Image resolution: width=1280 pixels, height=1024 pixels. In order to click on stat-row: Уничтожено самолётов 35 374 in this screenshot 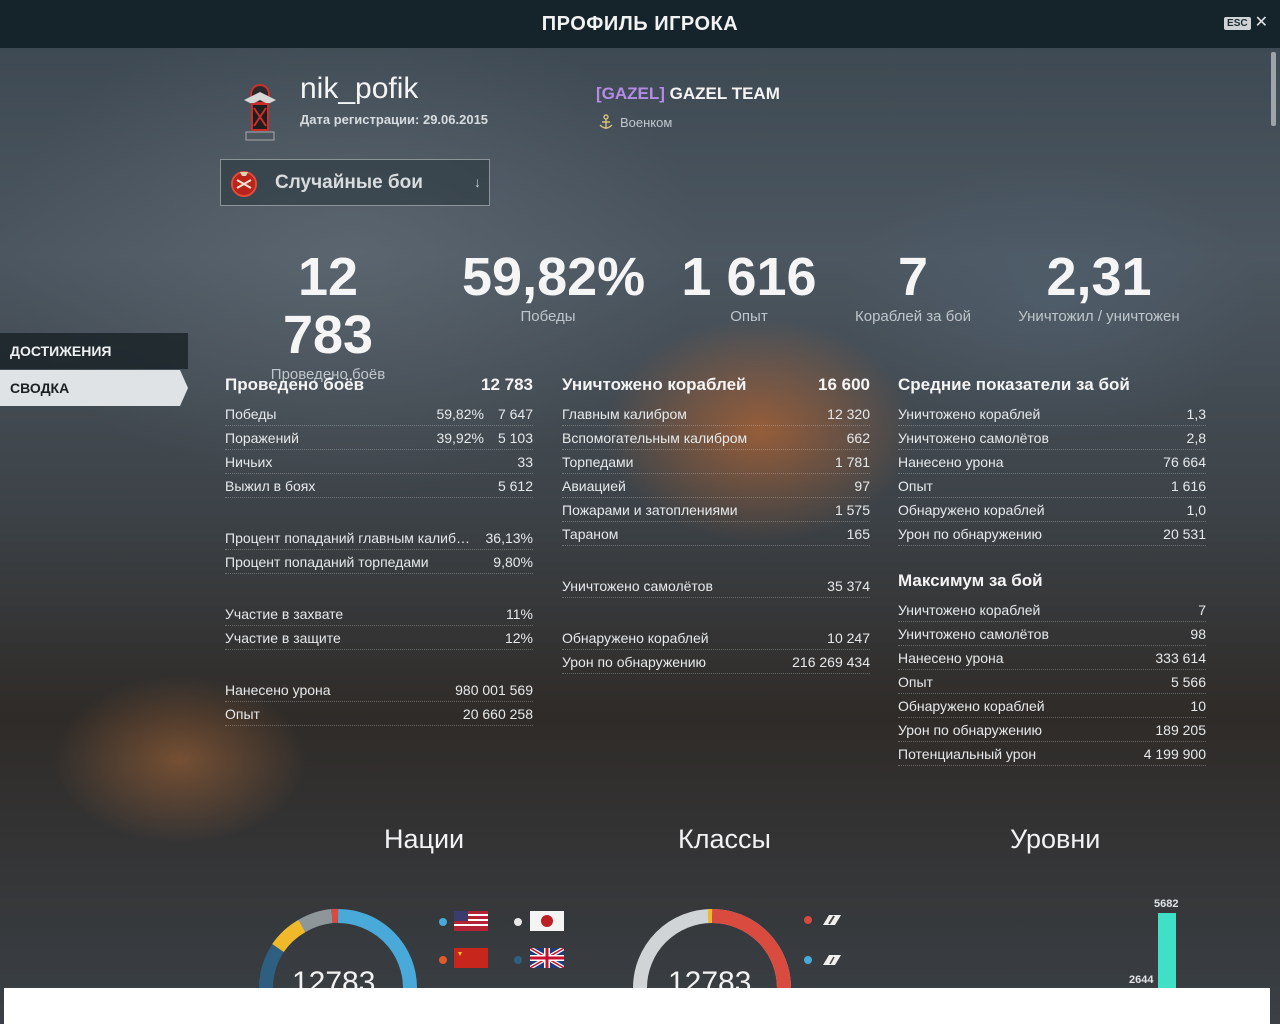, I will do `click(716, 586)`.